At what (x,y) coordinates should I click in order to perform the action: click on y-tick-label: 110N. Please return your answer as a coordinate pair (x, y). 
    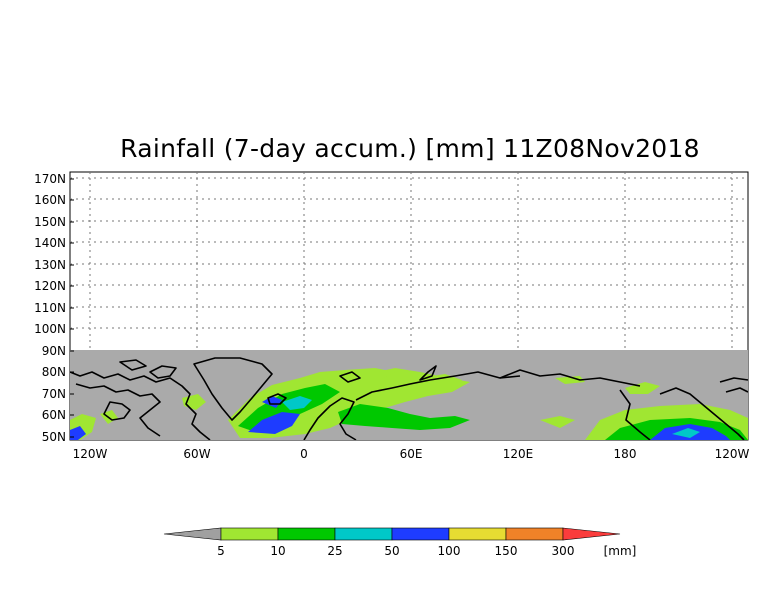
    Looking at the image, I should click on (50, 308).